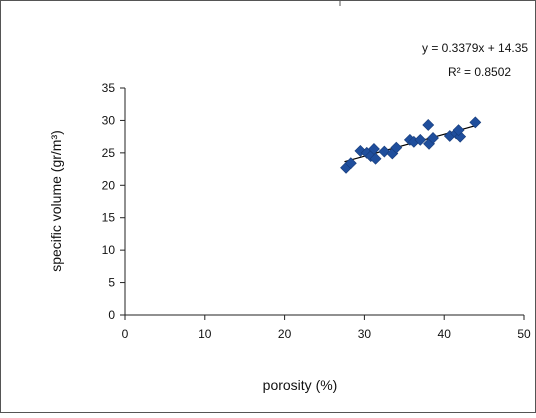 The height and width of the screenshot is (418, 536). Describe the element at coordinates (56, 201) in the screenshot. I see `y-axis-label: specific volume (gr/m³)` at that location.